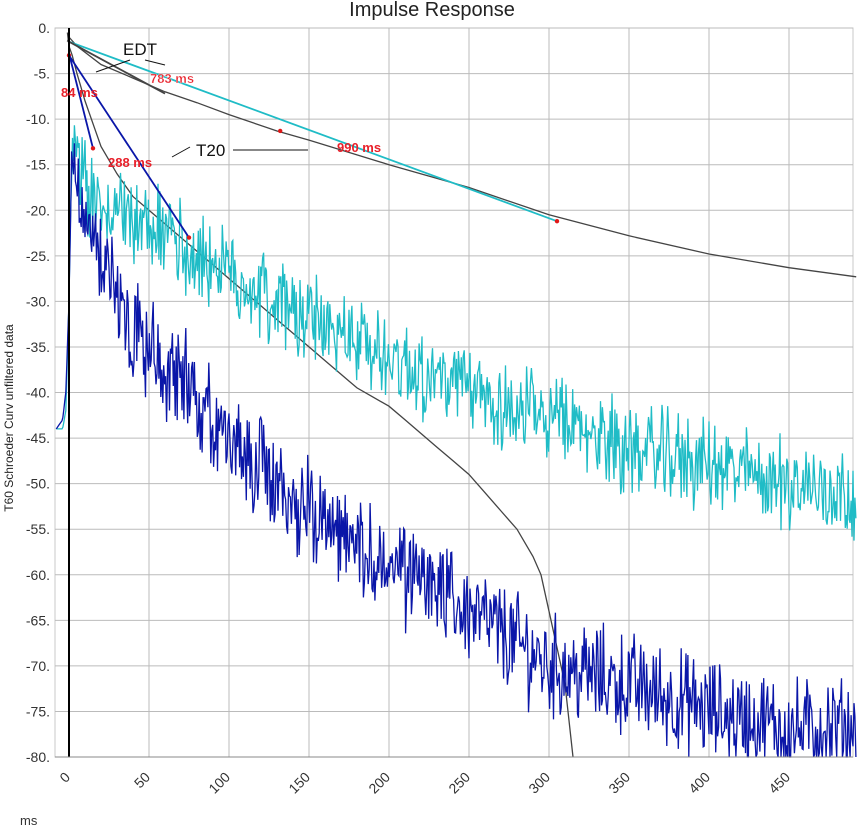 Image resolution: width=863 pixels, height=828 pixels. Describe the element at coordinates (38, 301) in the screenshot. I see `y-tick-label: -30.` at that location.